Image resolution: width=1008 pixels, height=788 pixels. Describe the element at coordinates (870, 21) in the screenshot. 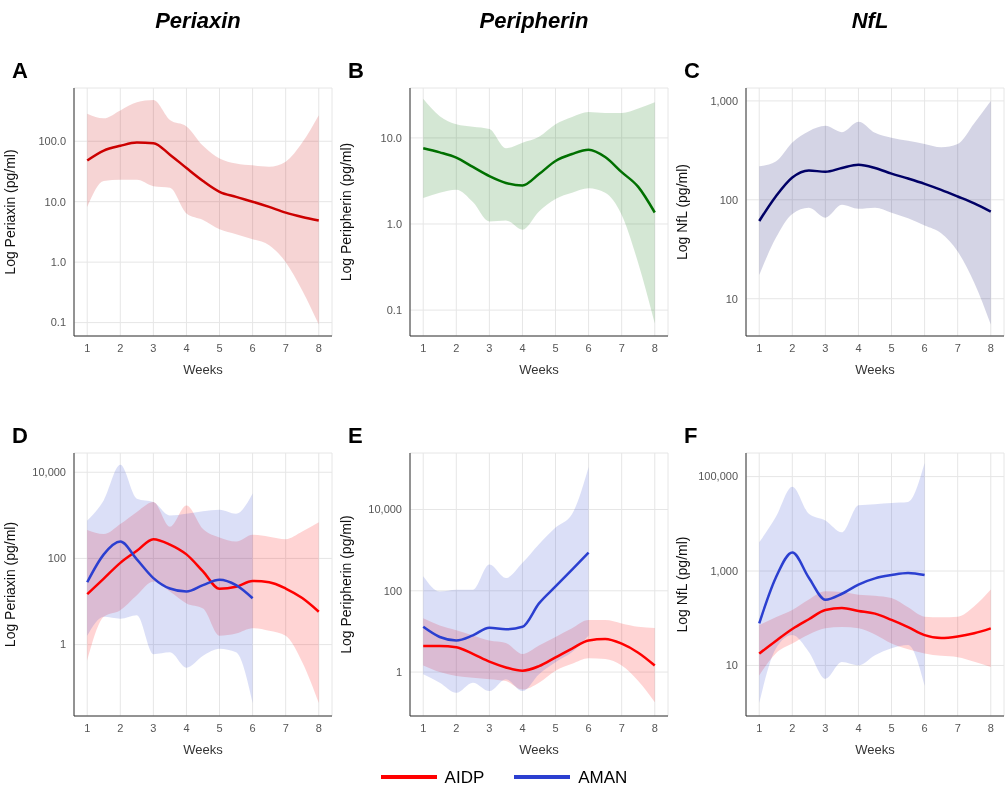

I see `chart-title: NfL` at that location.